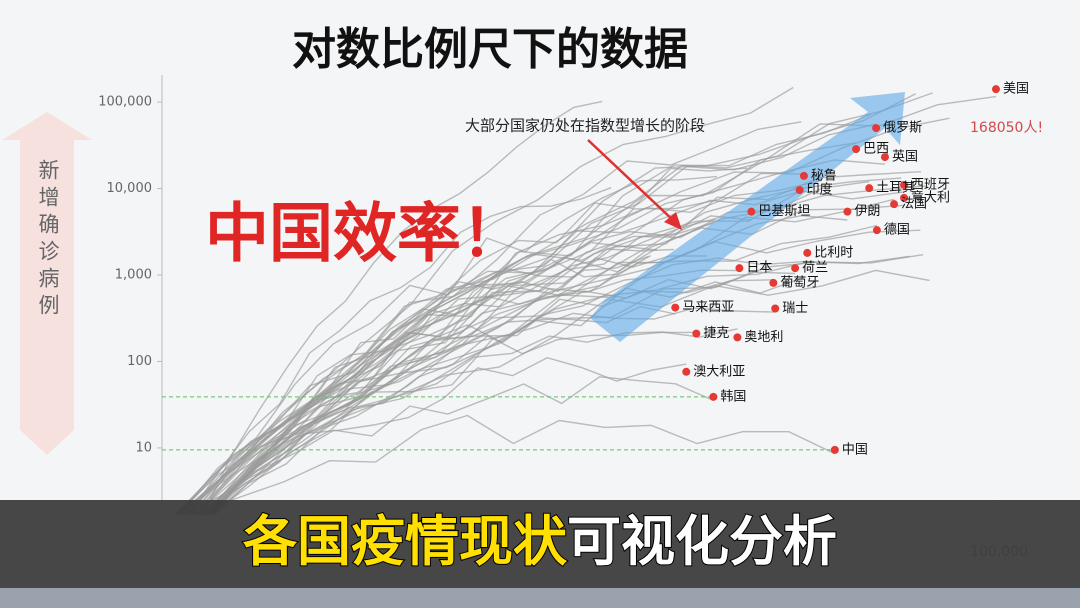  I want to click on banner-bg, so click(540, 544).